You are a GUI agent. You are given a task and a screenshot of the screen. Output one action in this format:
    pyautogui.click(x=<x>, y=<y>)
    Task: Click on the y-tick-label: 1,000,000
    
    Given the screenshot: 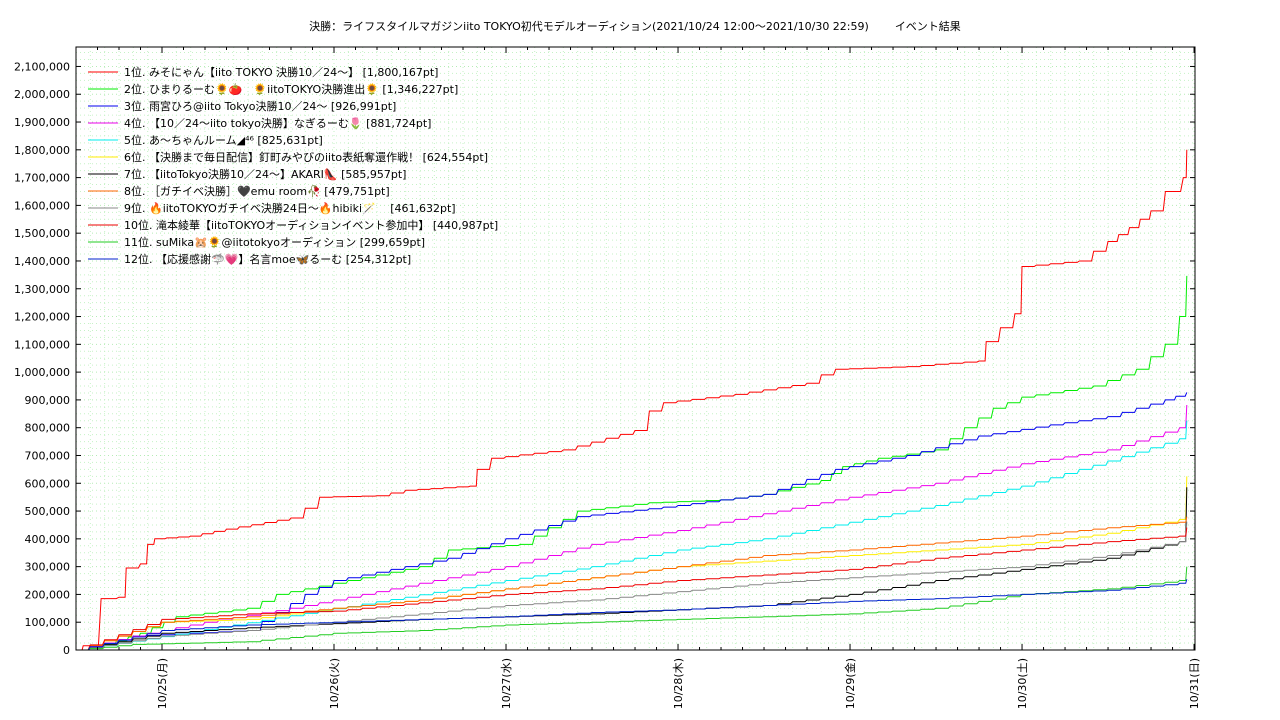 What is the action you would take?
    pyautogui.click(x=42, y=372)
    